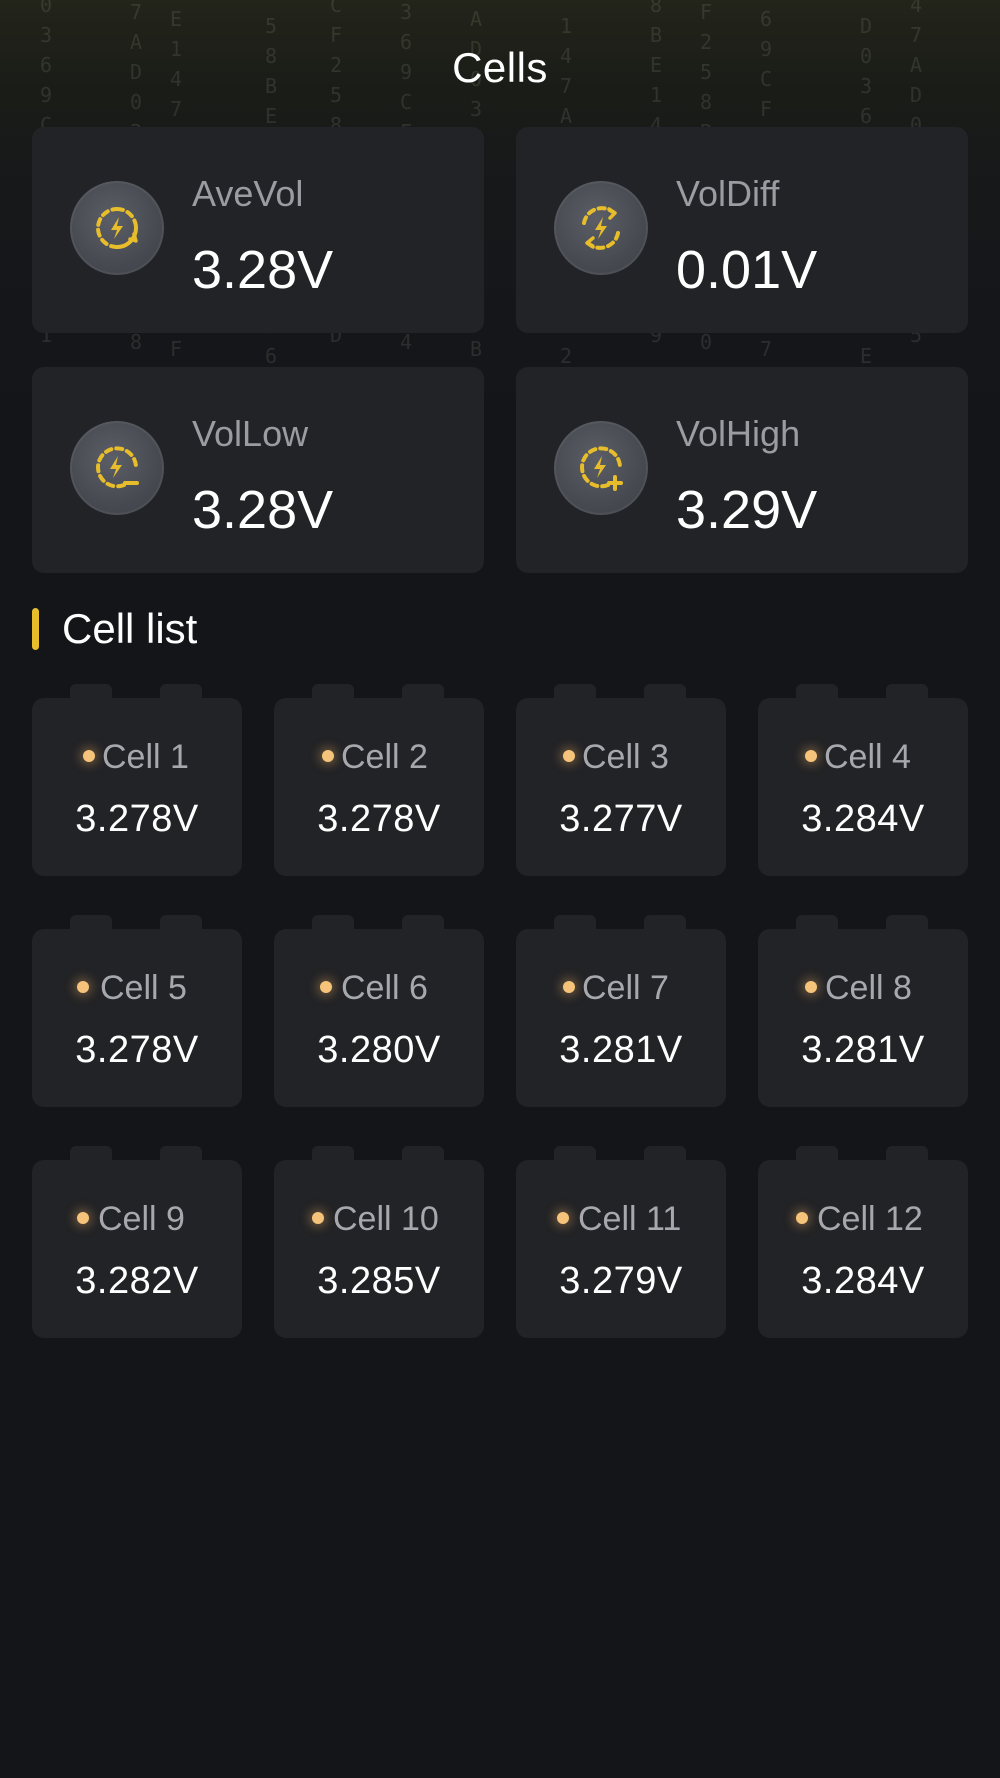  I want to click on battery-diff-icon, so click(601, 228).